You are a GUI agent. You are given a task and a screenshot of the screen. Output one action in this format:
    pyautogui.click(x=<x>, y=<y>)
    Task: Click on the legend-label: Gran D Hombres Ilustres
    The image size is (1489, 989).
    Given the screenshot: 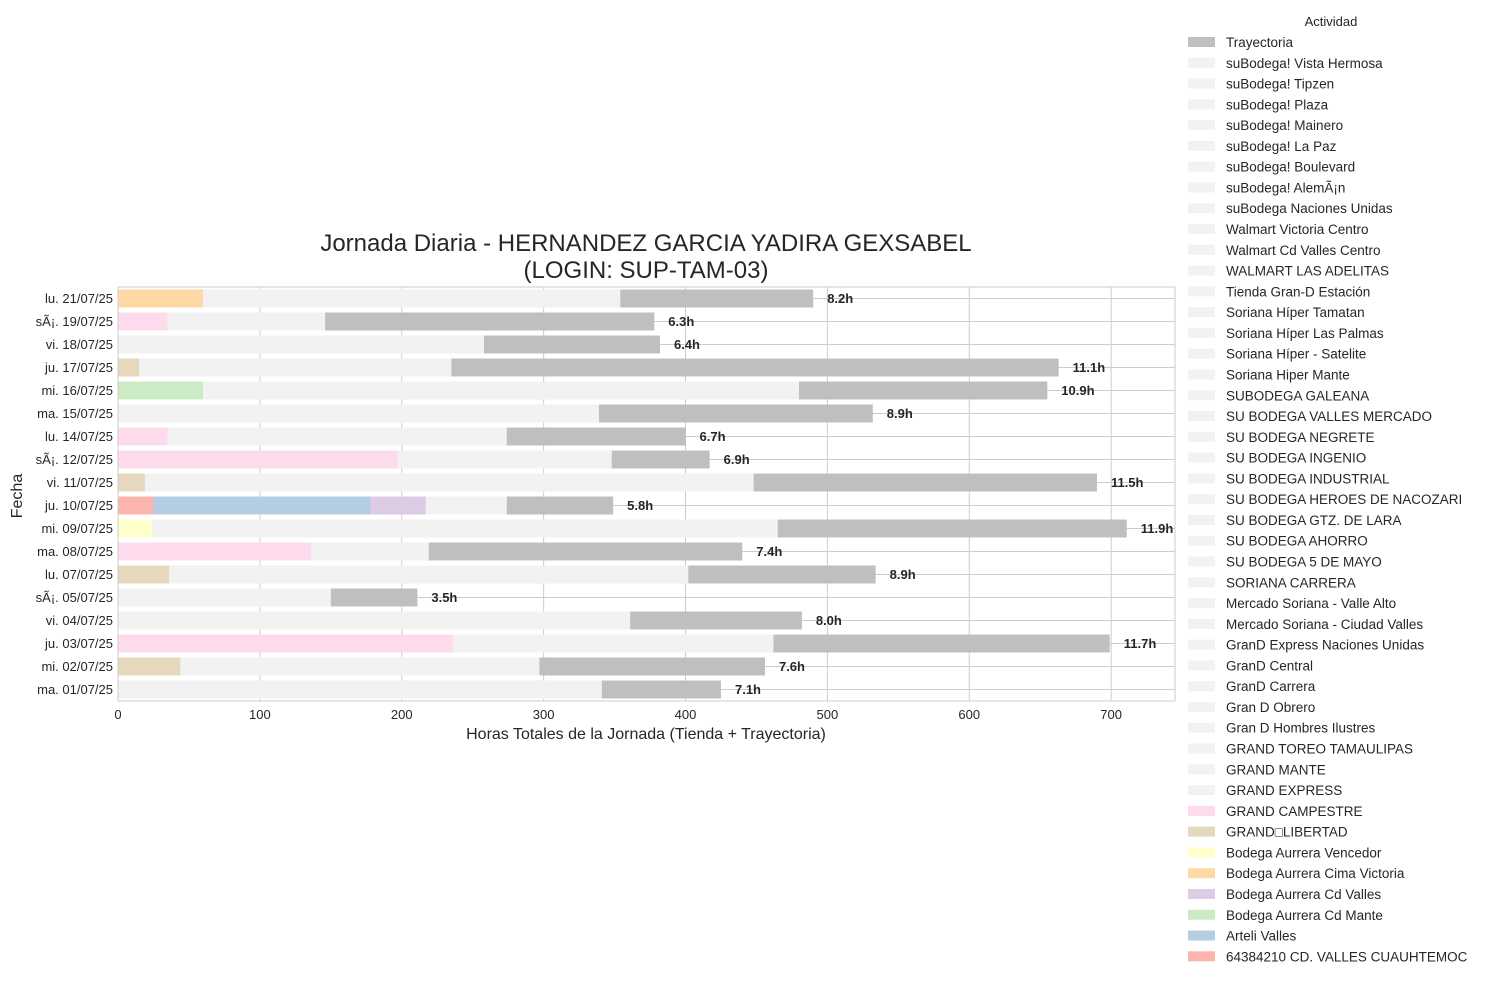 What is the action you would take?
    pyautogui.click(x=1301, y=728)
    